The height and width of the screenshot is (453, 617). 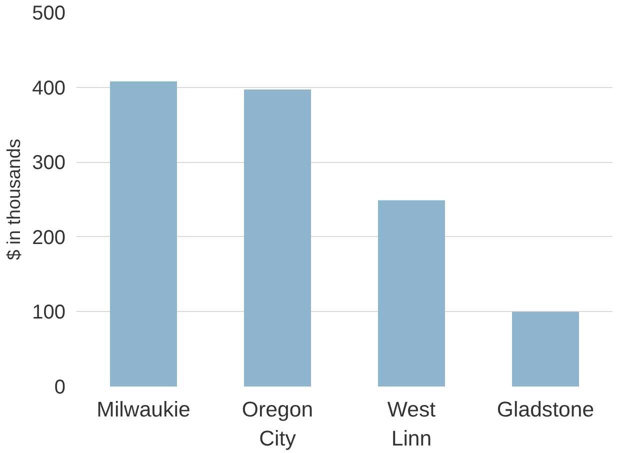 What do you see at coordinates (49, 237) in the screenshot?
I see `y-tick-label: 200` at bounding box center [49, 237].